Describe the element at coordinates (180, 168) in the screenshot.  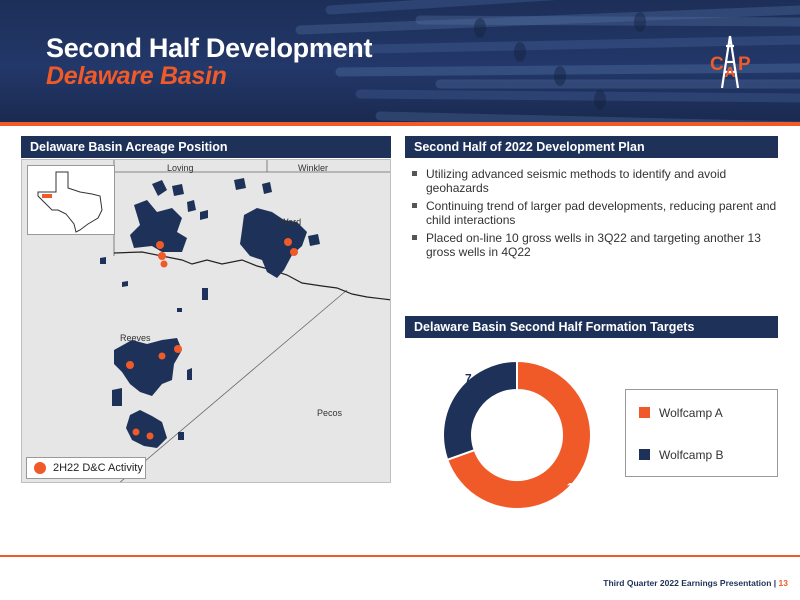
I see `county-label-loving: Loving` at that location.